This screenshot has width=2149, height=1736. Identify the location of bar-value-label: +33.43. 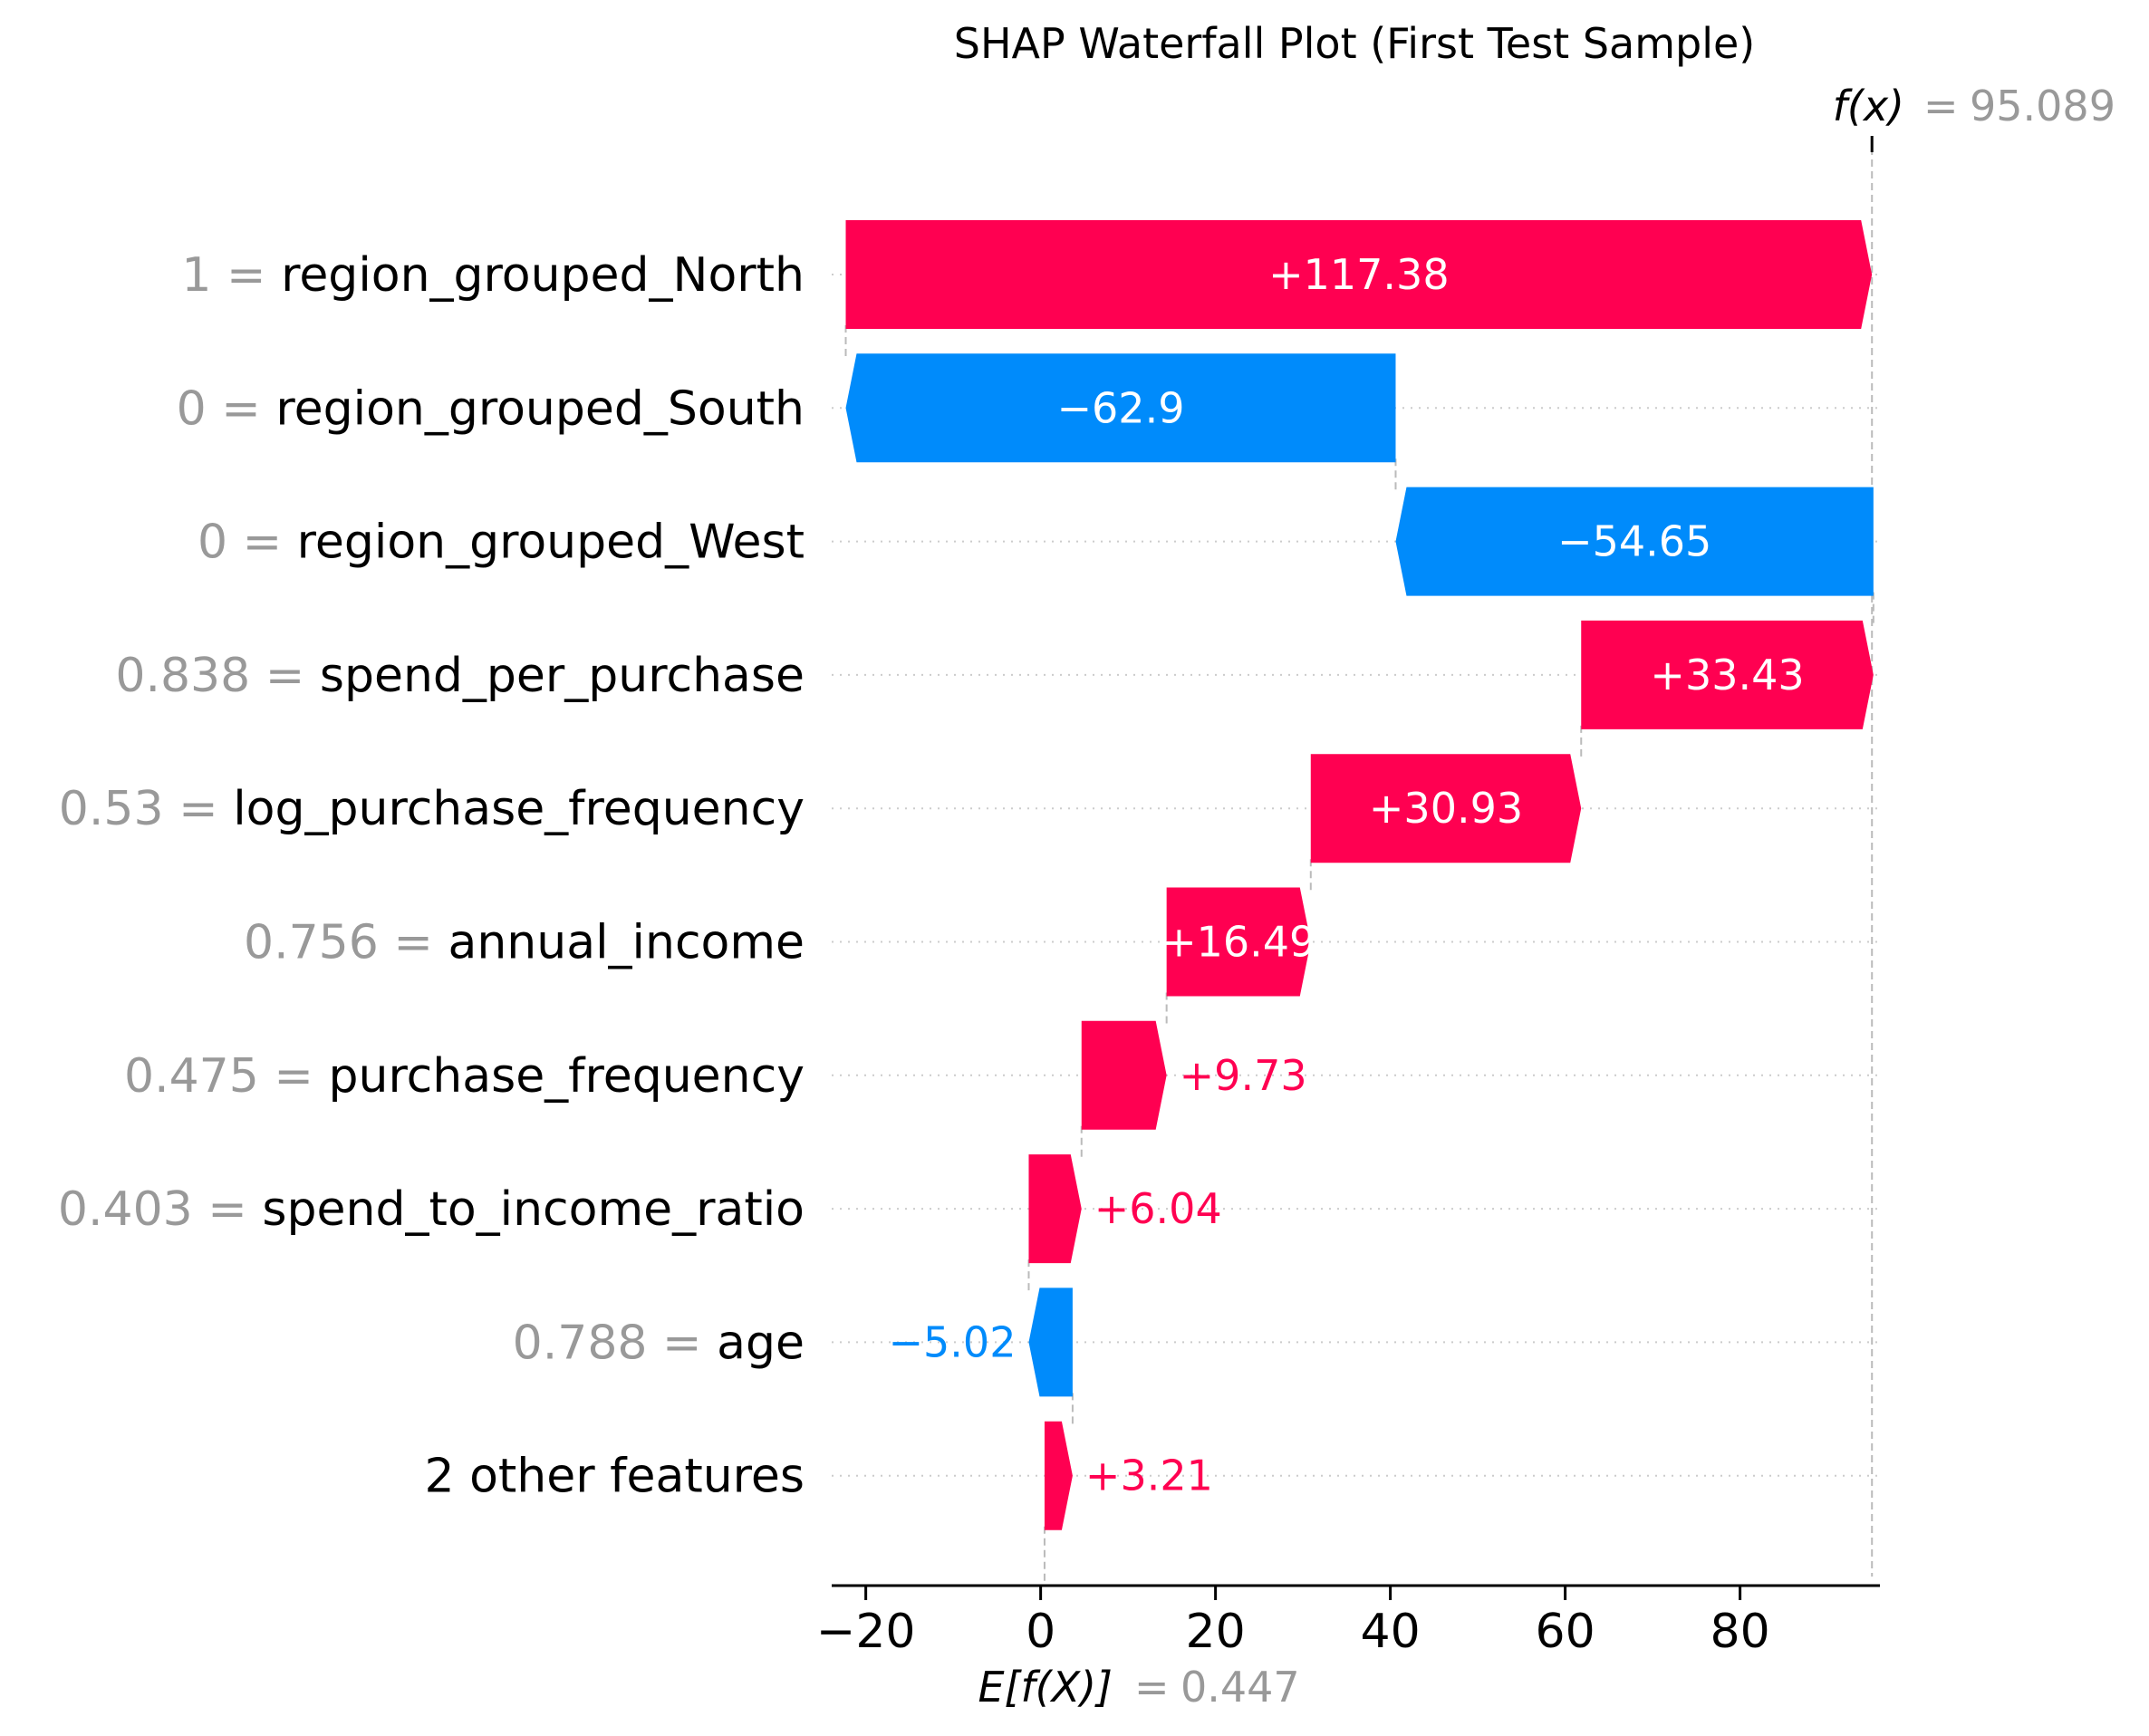
(1727, 675).